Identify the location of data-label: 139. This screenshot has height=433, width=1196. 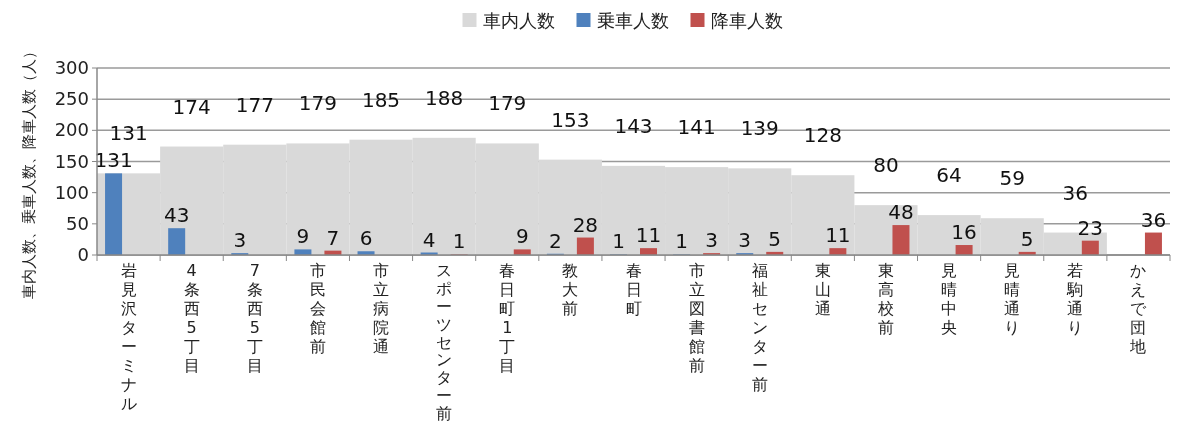
(759, 128).